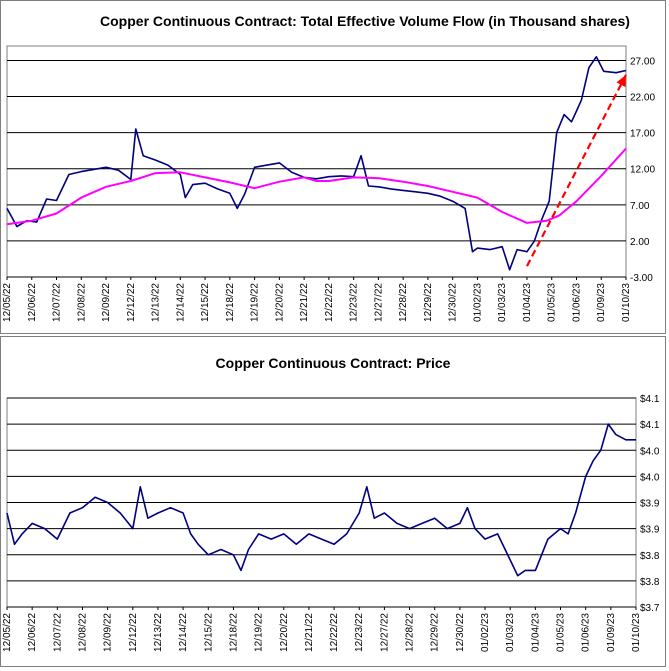 Image resolution: width=669 pixels, height=671 pixels. I want to click on price-y-tick-label: $3.7, so click(650, 608).